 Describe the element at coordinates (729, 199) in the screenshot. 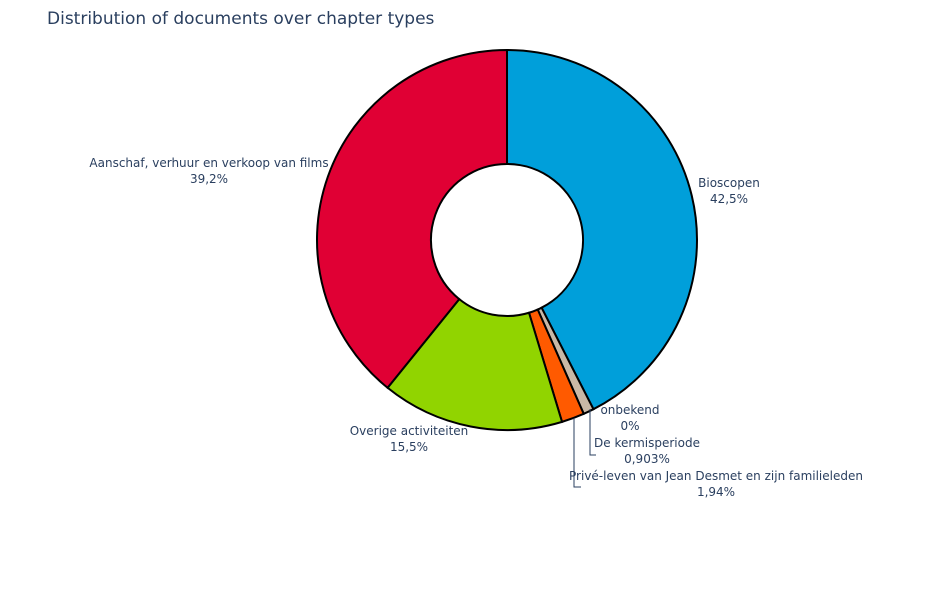

I see `slice-value: 42,5%` at that location.